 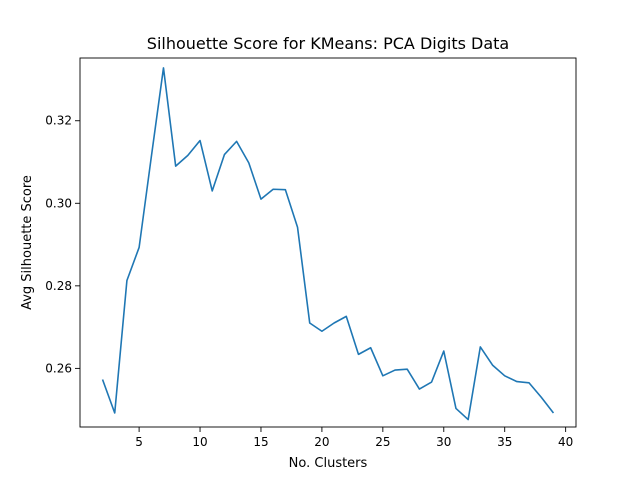 I want to click on x-tick-label: 10, so click(x=199, y=442).